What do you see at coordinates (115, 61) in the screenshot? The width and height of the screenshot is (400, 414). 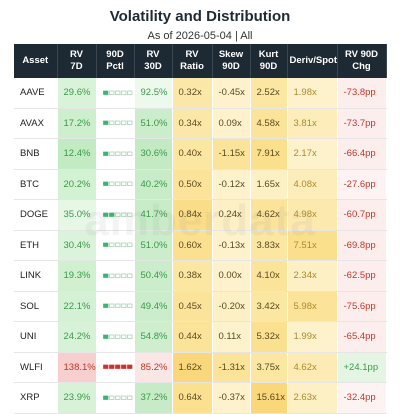 I see `column-header: 90D Pctl` at bounding box center [115, 61].